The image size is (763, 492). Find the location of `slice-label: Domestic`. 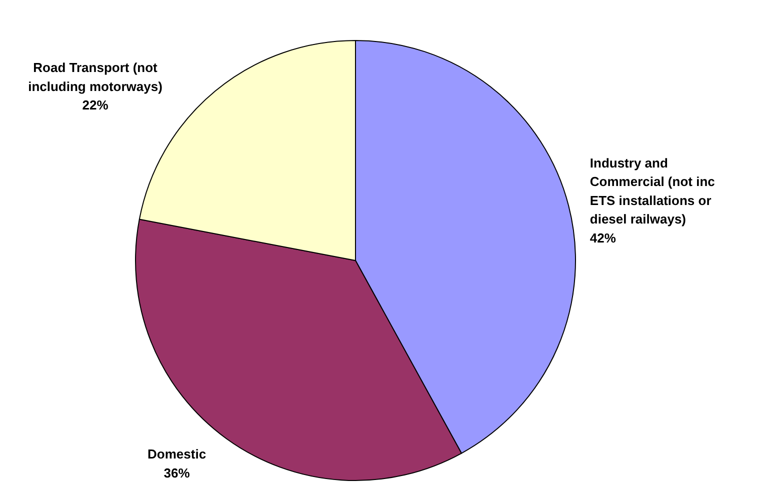

slice-label: Domestic is located at coordinates (177, 454).